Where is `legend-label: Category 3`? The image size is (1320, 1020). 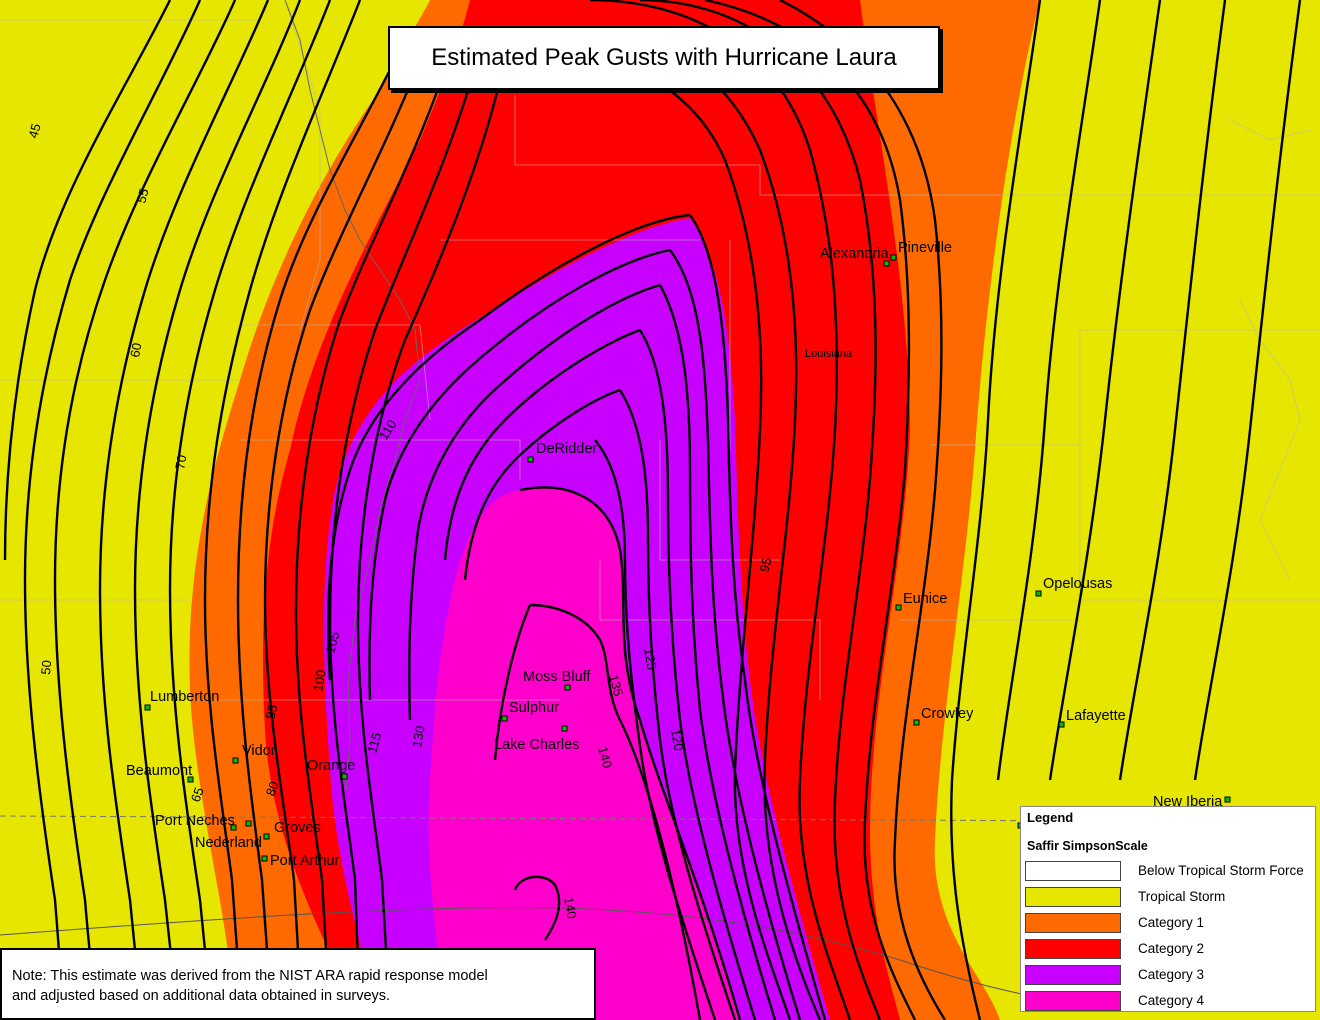
legend-label: Category 3 is located at coordinates (1171, 974).